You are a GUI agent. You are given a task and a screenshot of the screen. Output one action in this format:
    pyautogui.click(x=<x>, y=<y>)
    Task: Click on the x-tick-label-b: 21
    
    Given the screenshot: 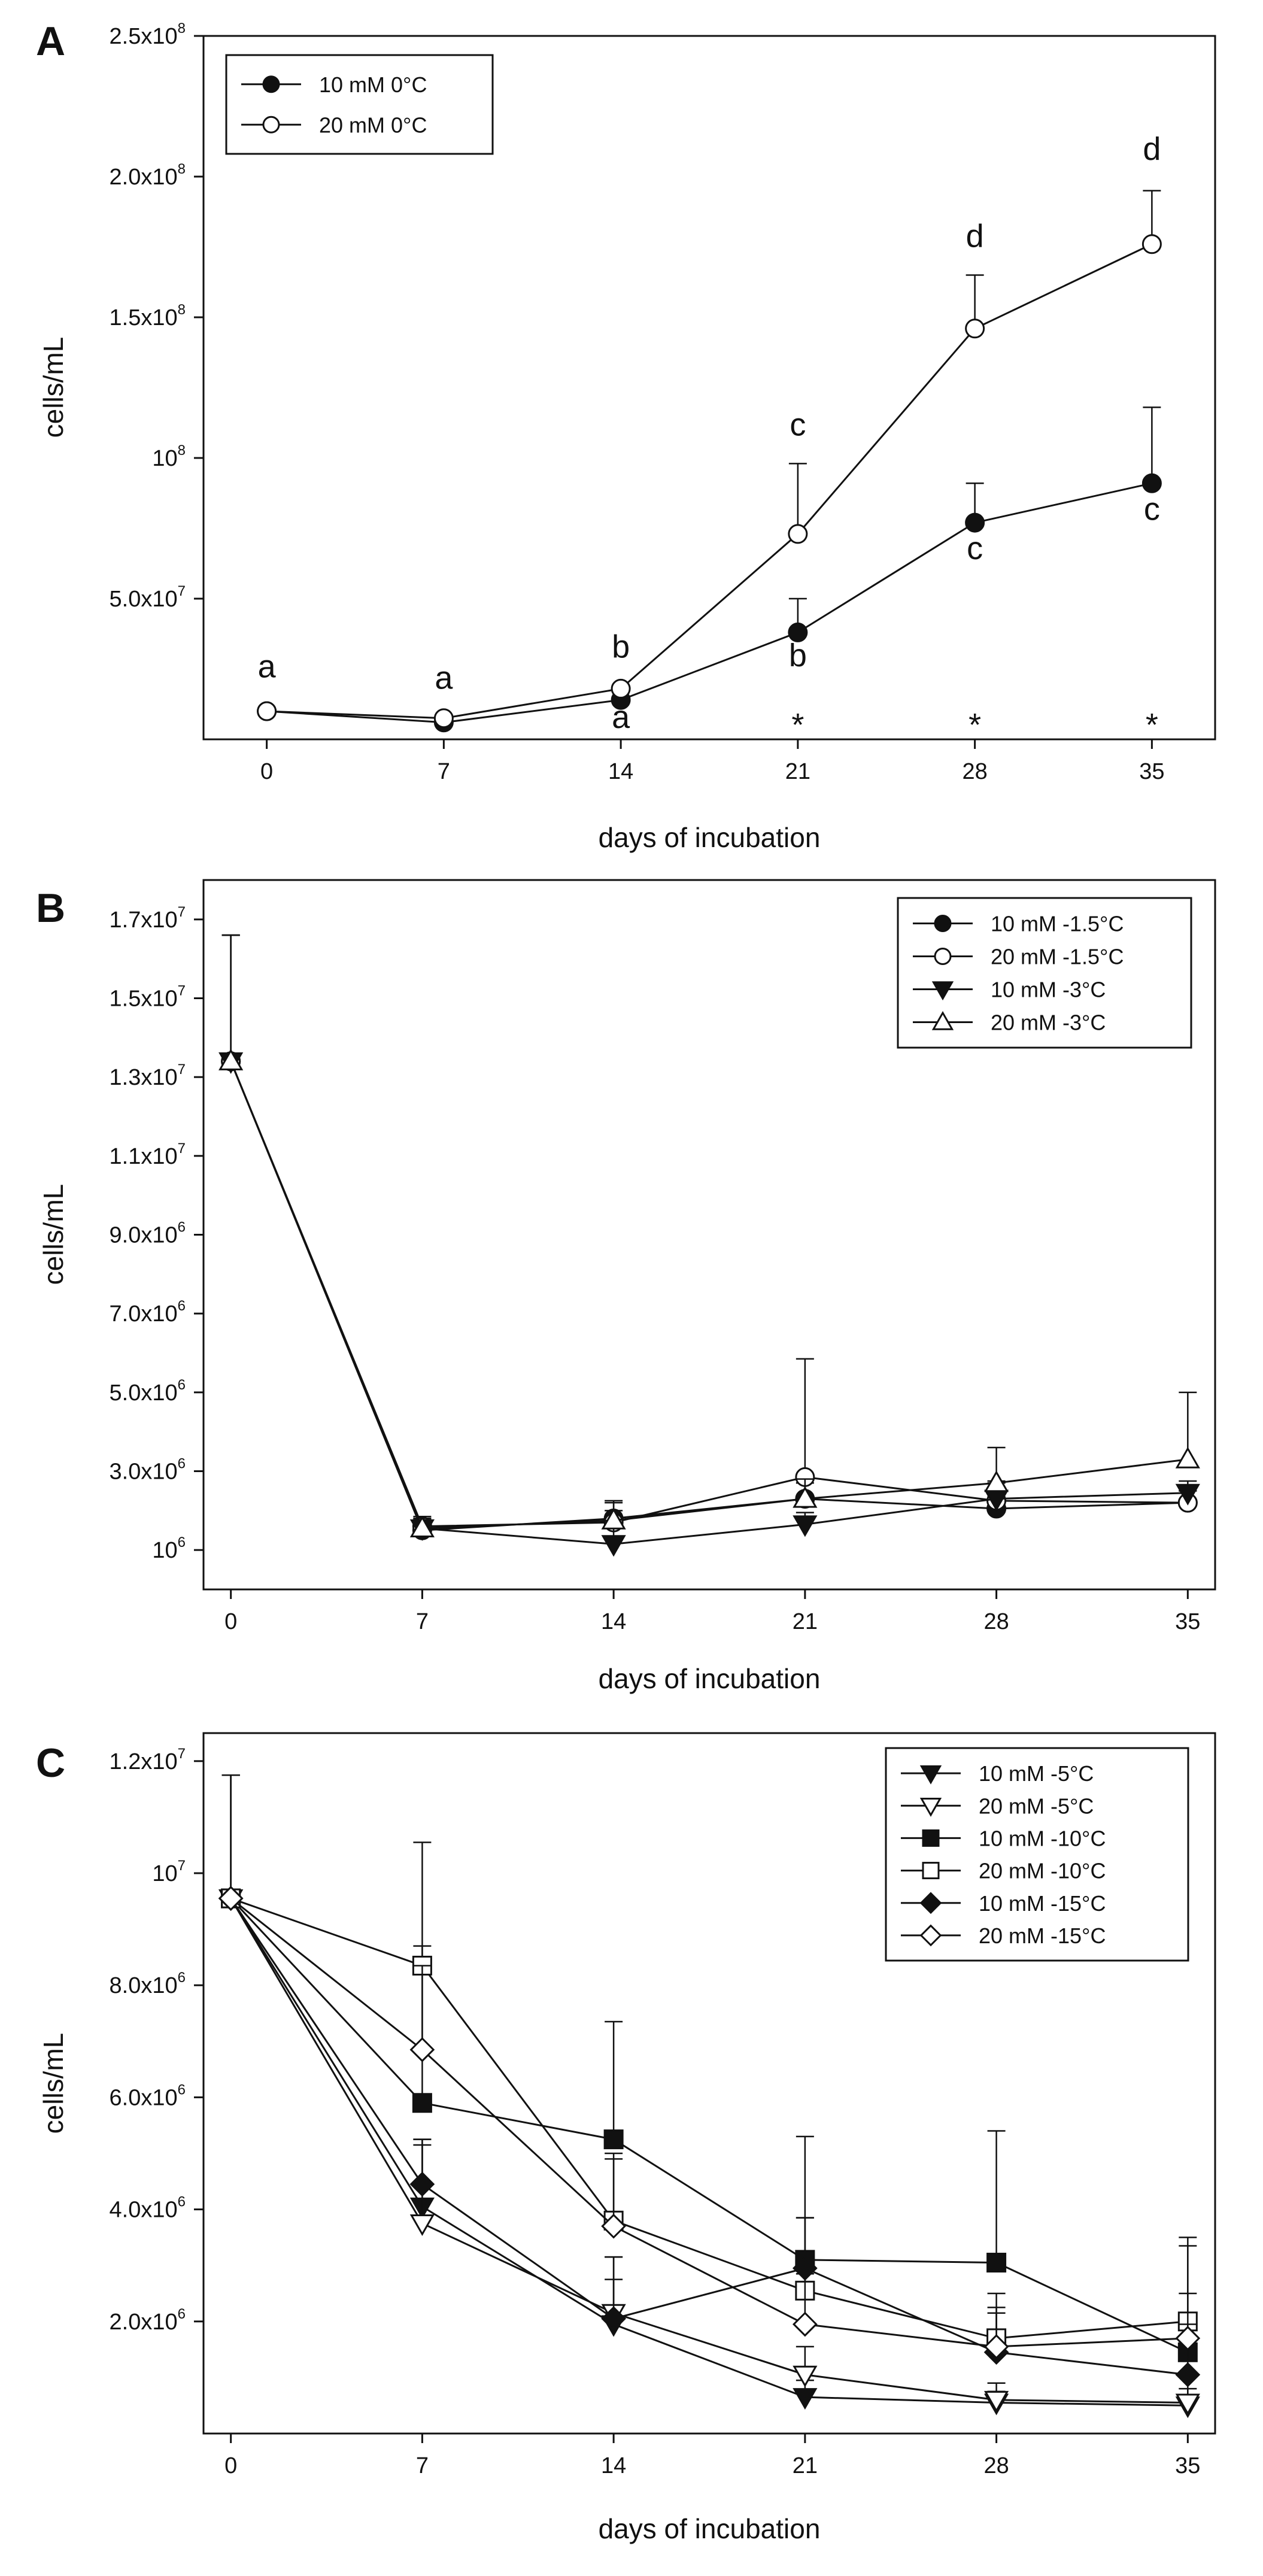 What is the action you would take?
    pyautogui.click(x=805, y=1621)
    